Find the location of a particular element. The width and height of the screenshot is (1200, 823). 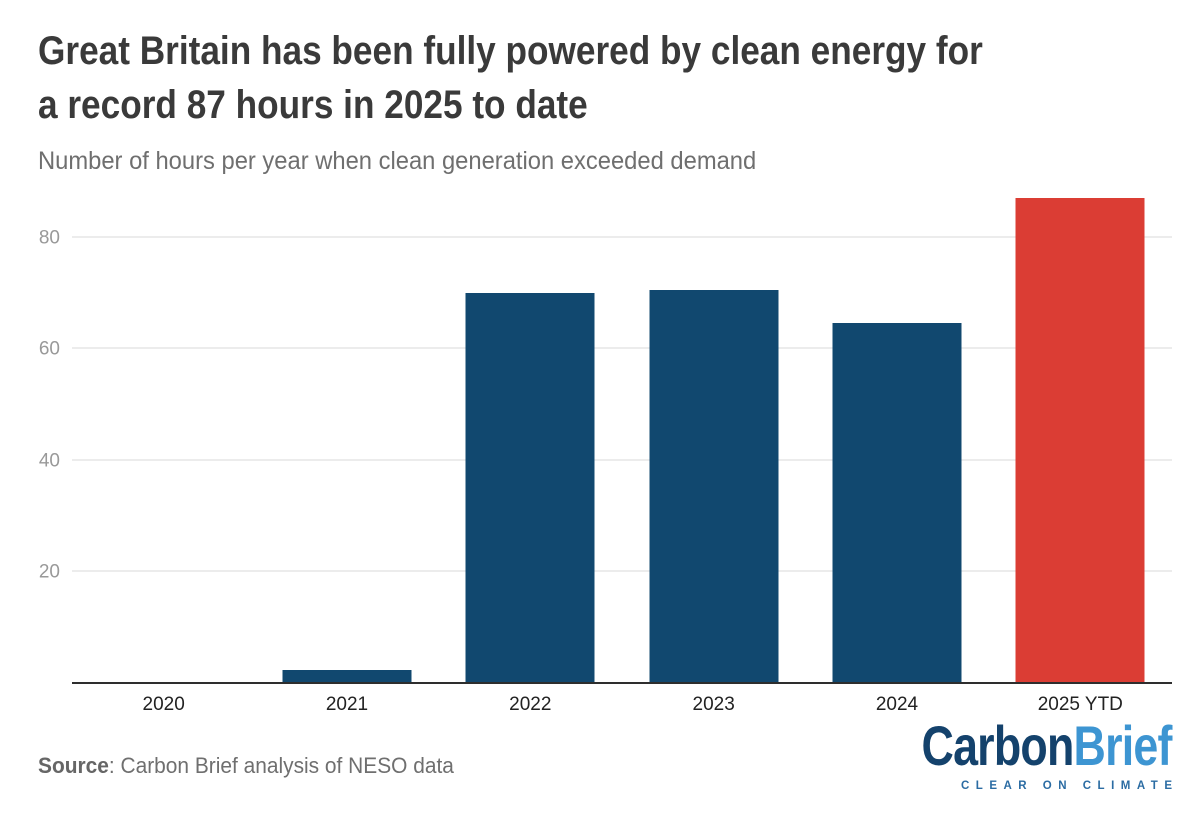

bar-slot-2024: 2024 is located at coordinates (896, 455).